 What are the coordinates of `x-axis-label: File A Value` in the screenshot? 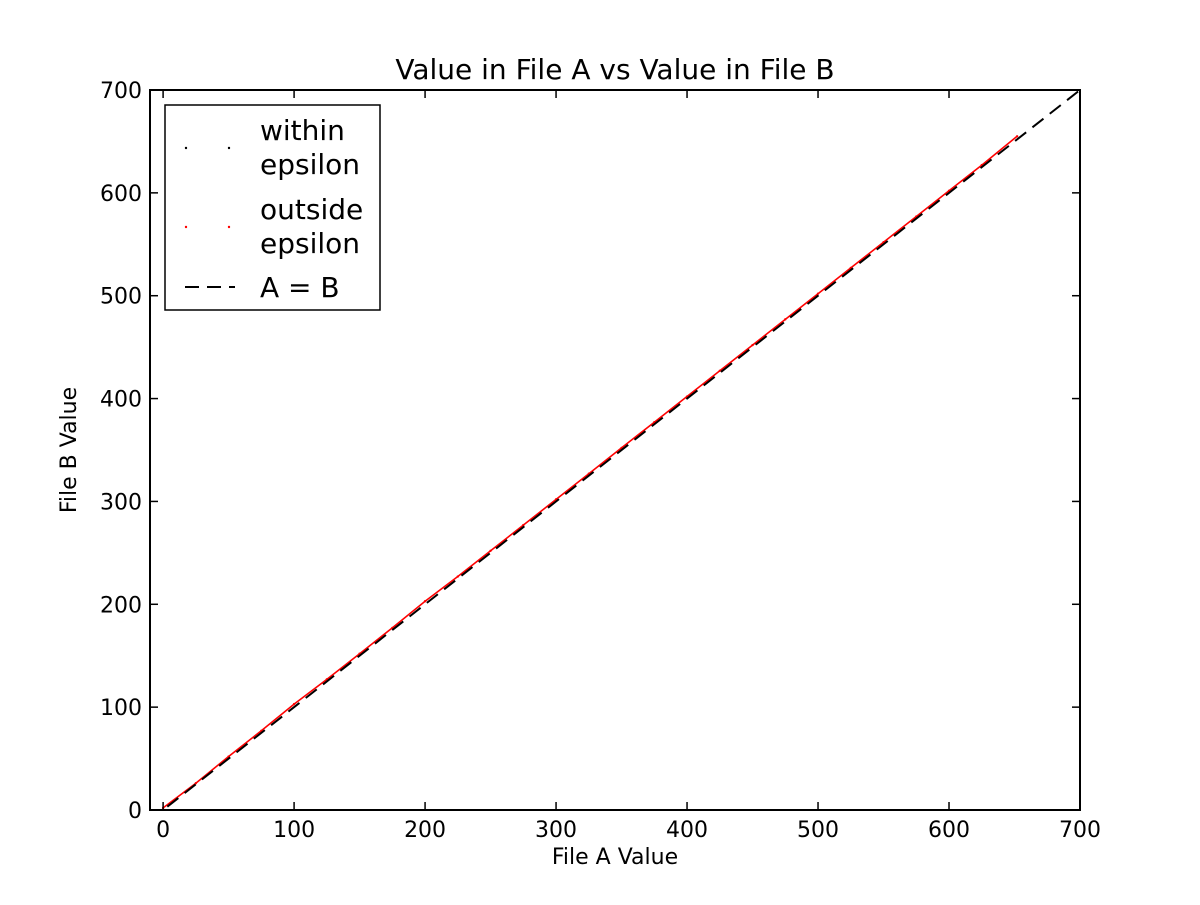 It's located at (615, 857).